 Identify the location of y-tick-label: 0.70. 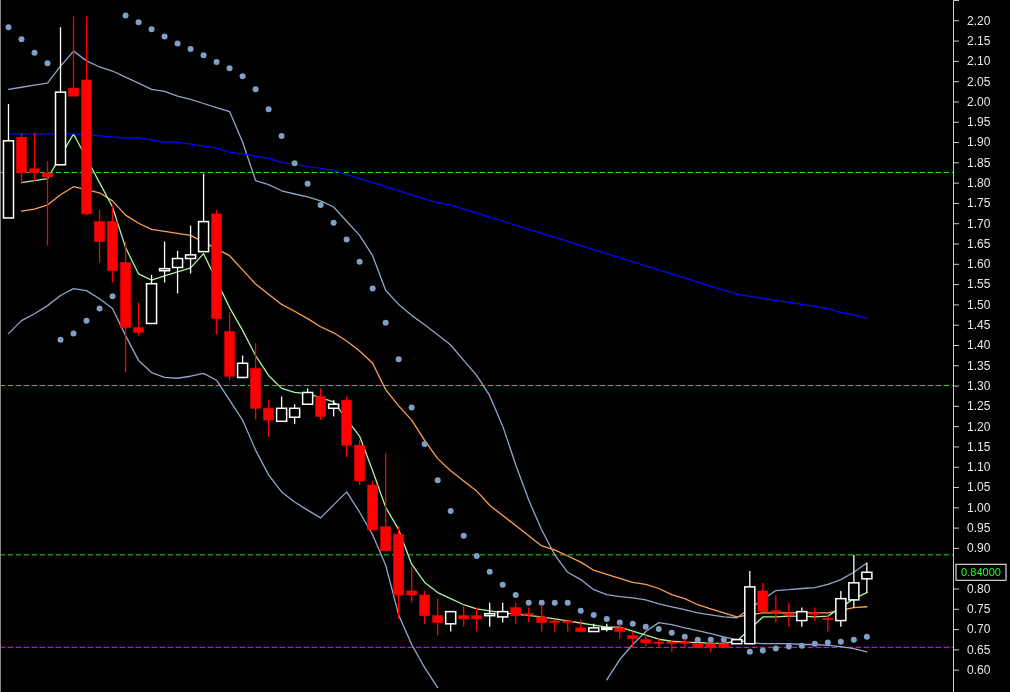
(979, 629).